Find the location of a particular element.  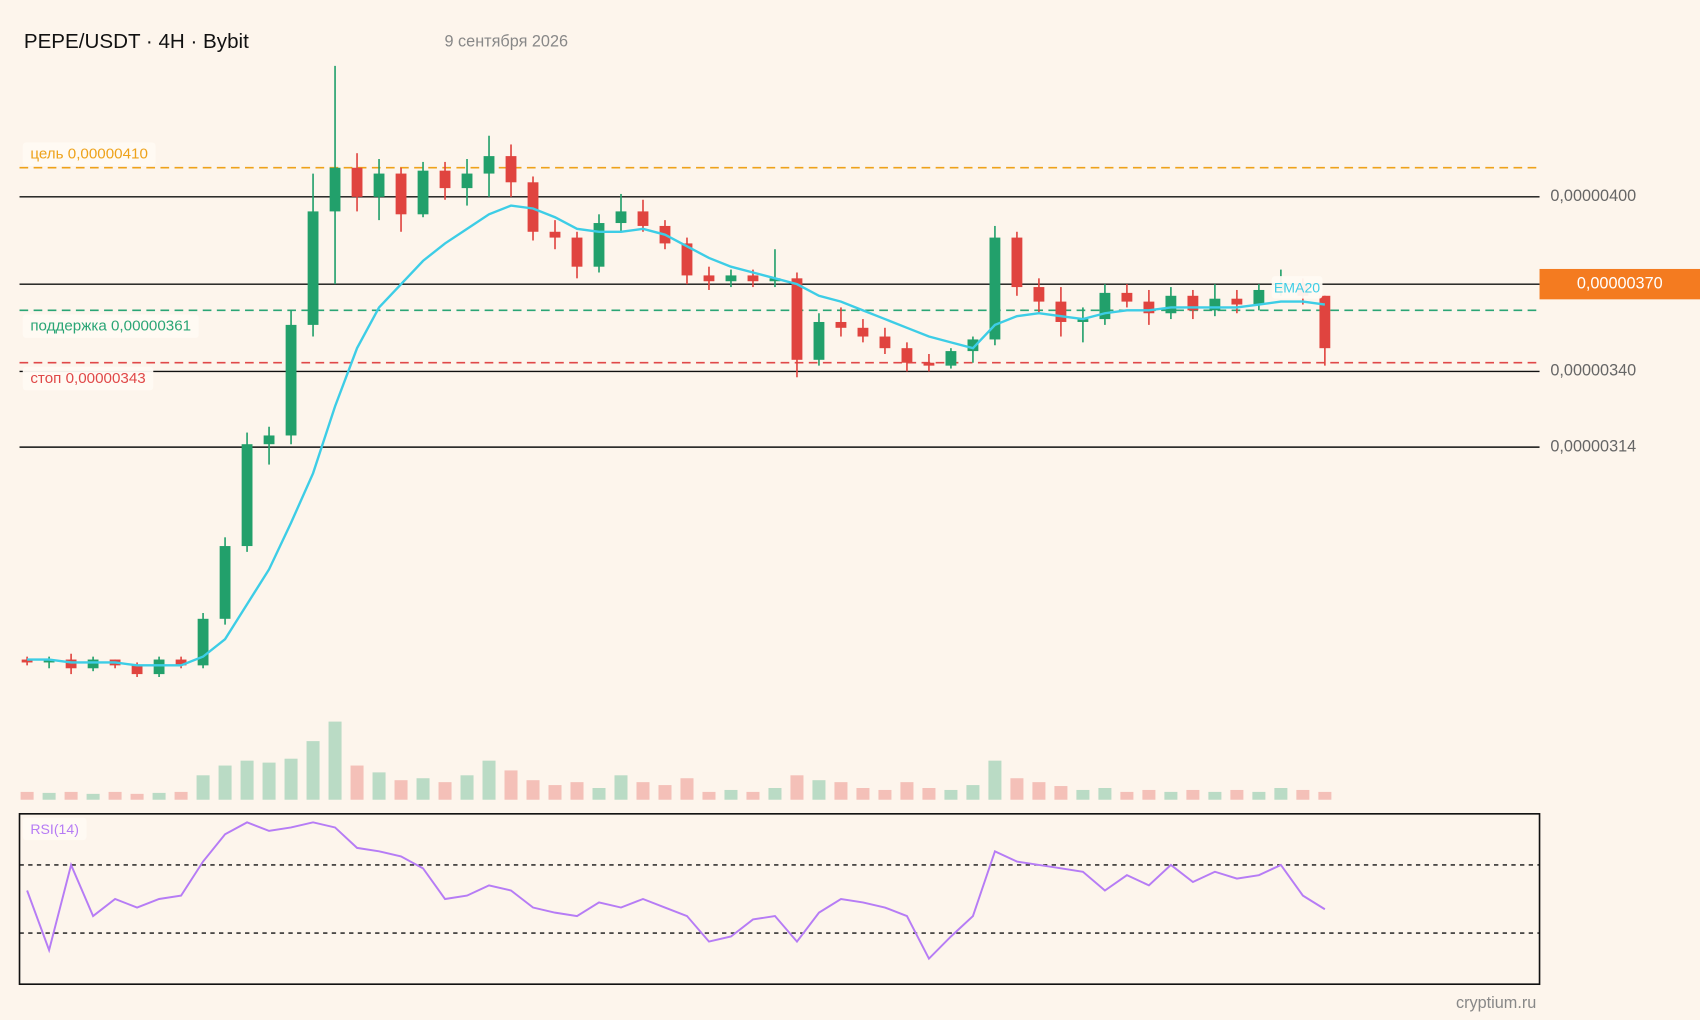

level-label: цель 0,00000410 is located at coordinates (89, 154).